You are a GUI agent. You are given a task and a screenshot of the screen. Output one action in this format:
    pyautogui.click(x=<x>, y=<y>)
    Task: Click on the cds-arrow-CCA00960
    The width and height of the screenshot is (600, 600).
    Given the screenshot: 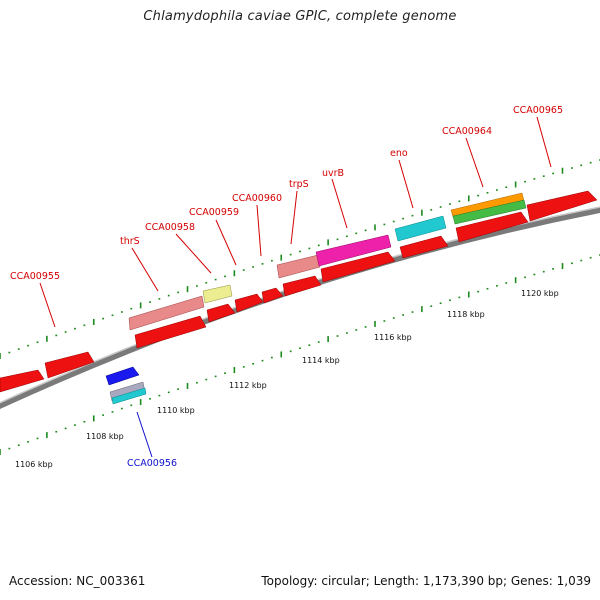 What is the action you would take?
    pyautogui.click(x=272, y=295)
    